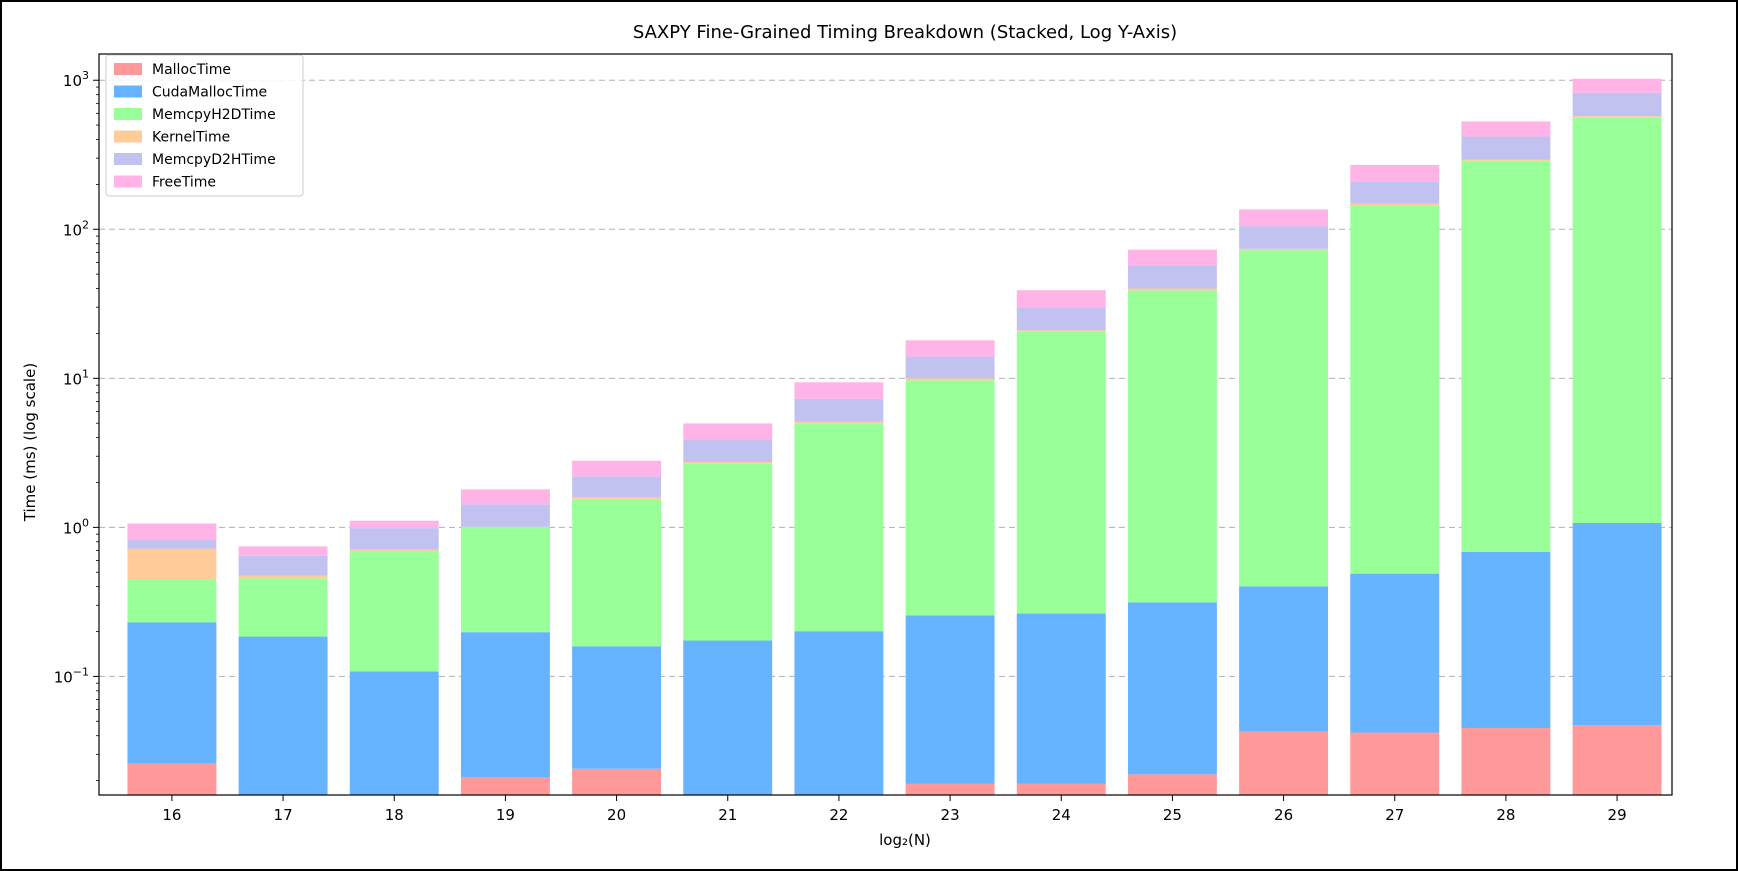 This screenshot has width=1738, height=871. I want to click on y-tick-exponent: 1, so click(85, 373).